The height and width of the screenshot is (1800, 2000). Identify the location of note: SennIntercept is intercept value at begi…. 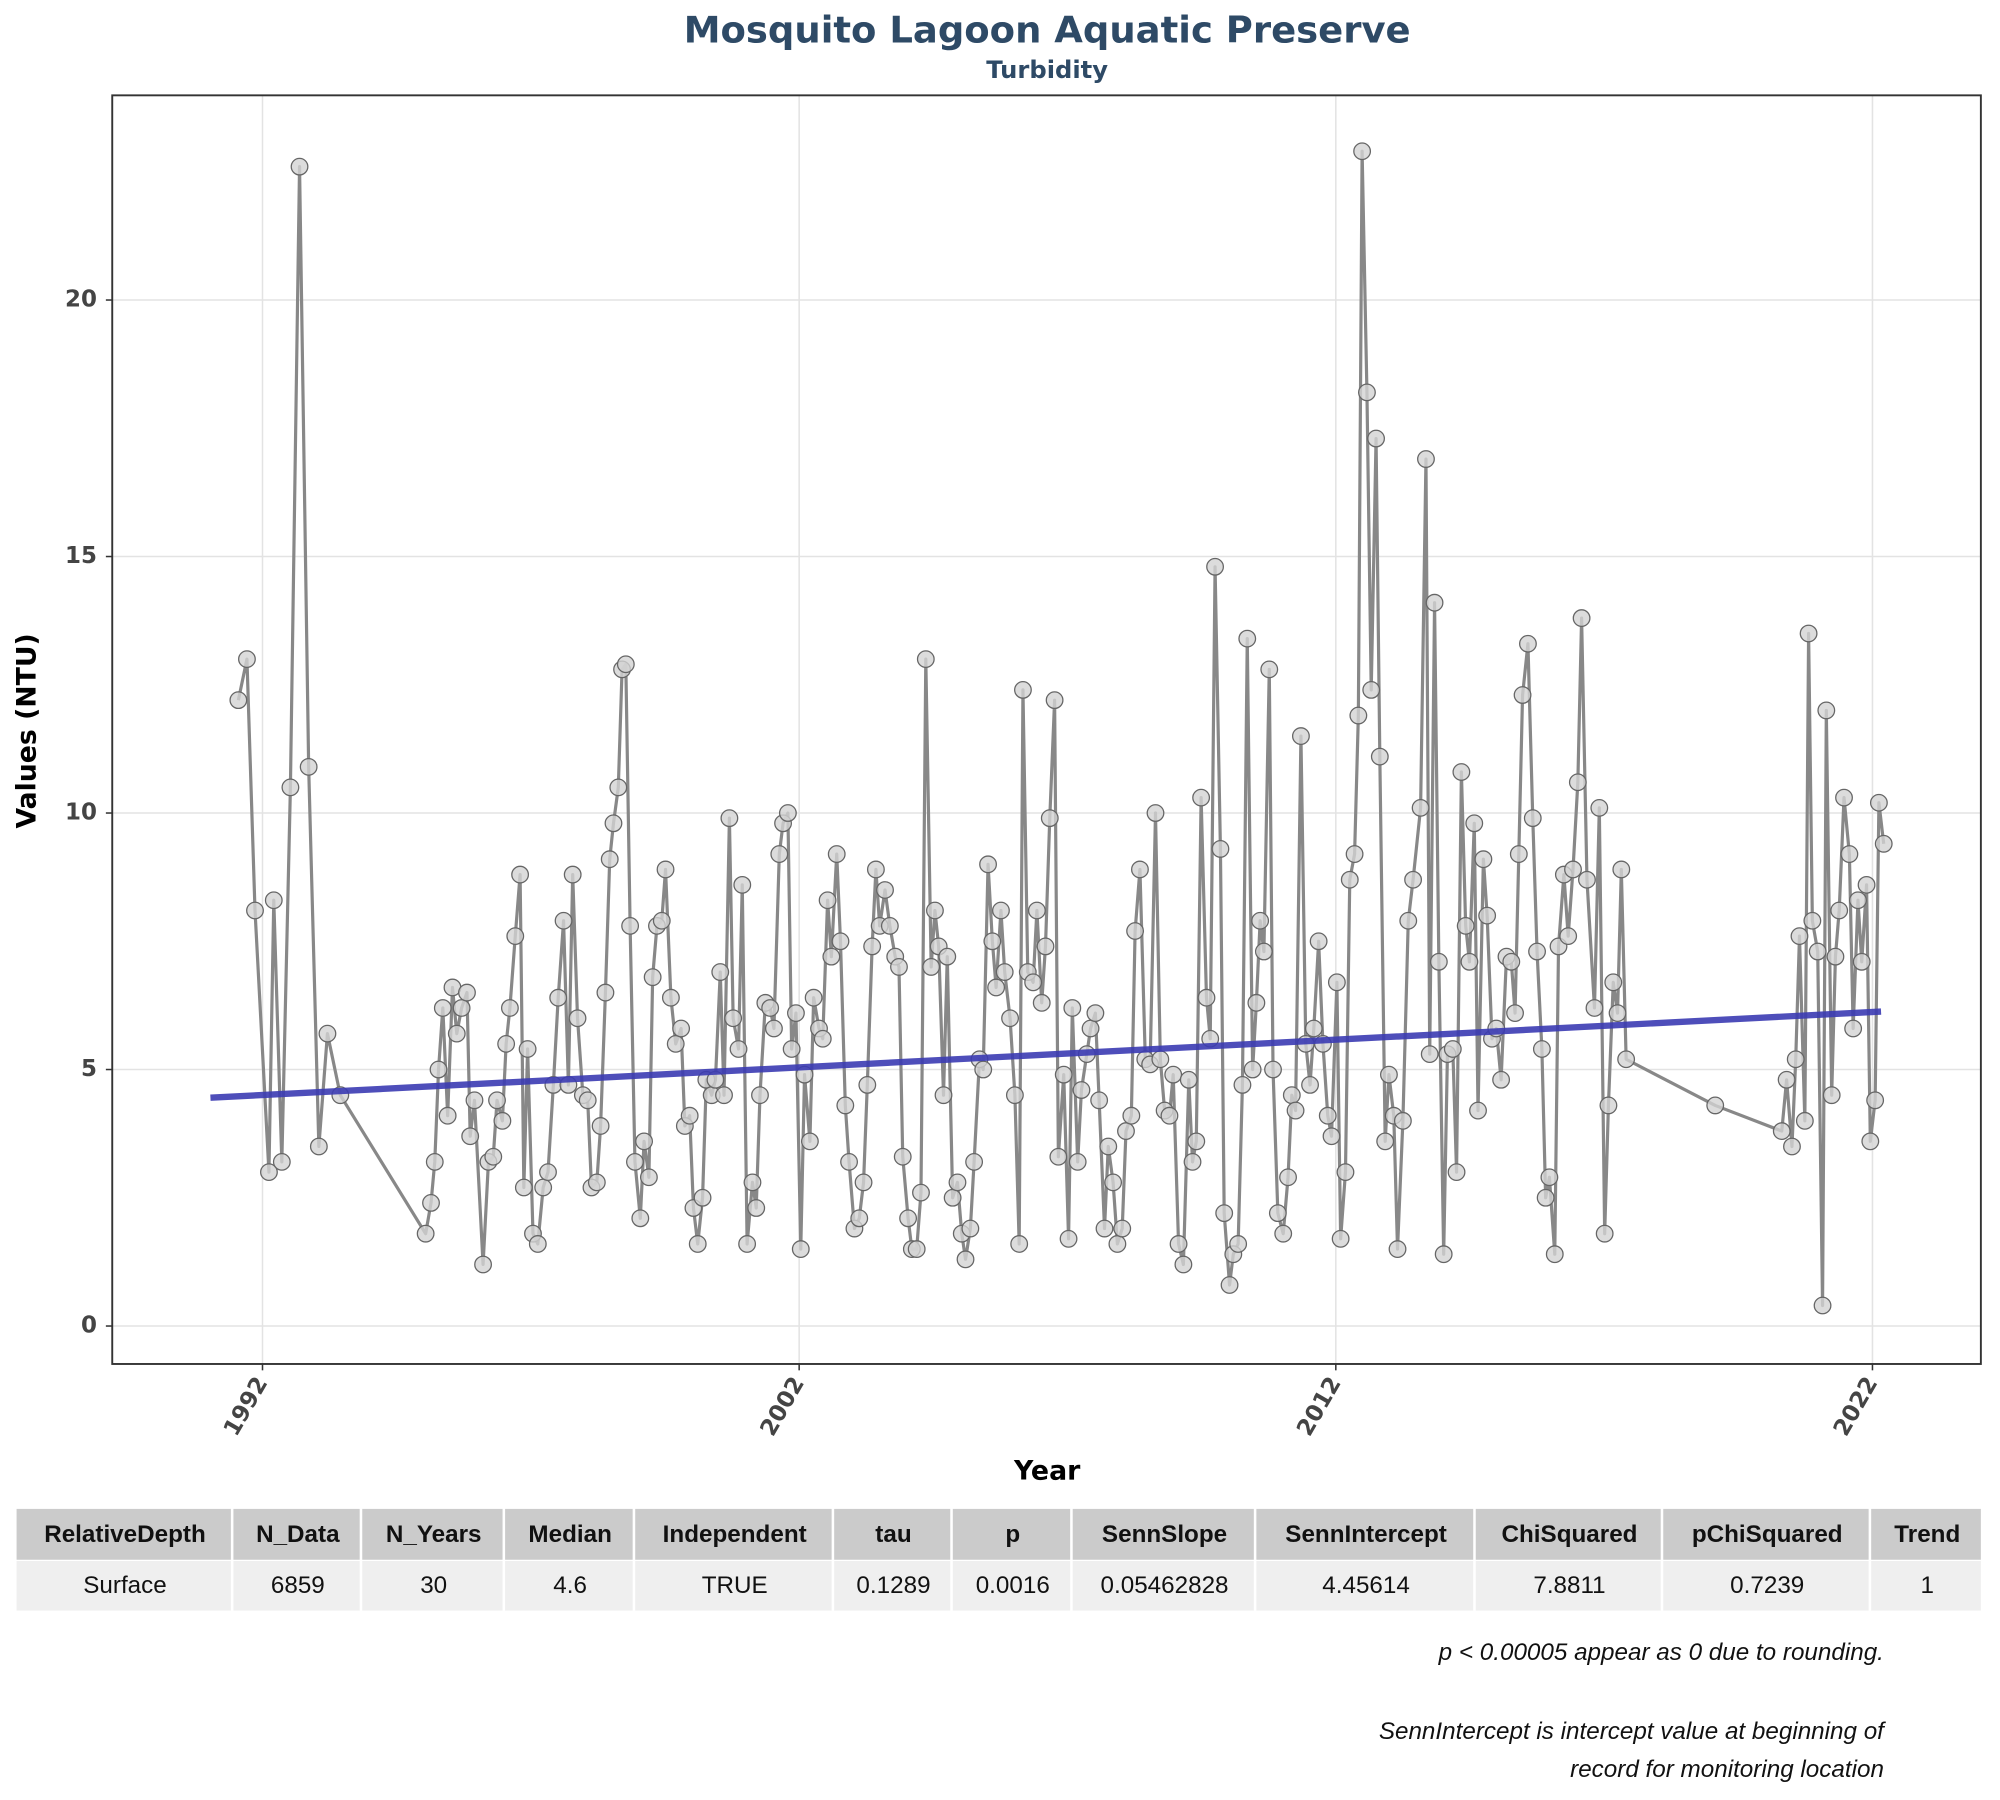
(1632, 1731).